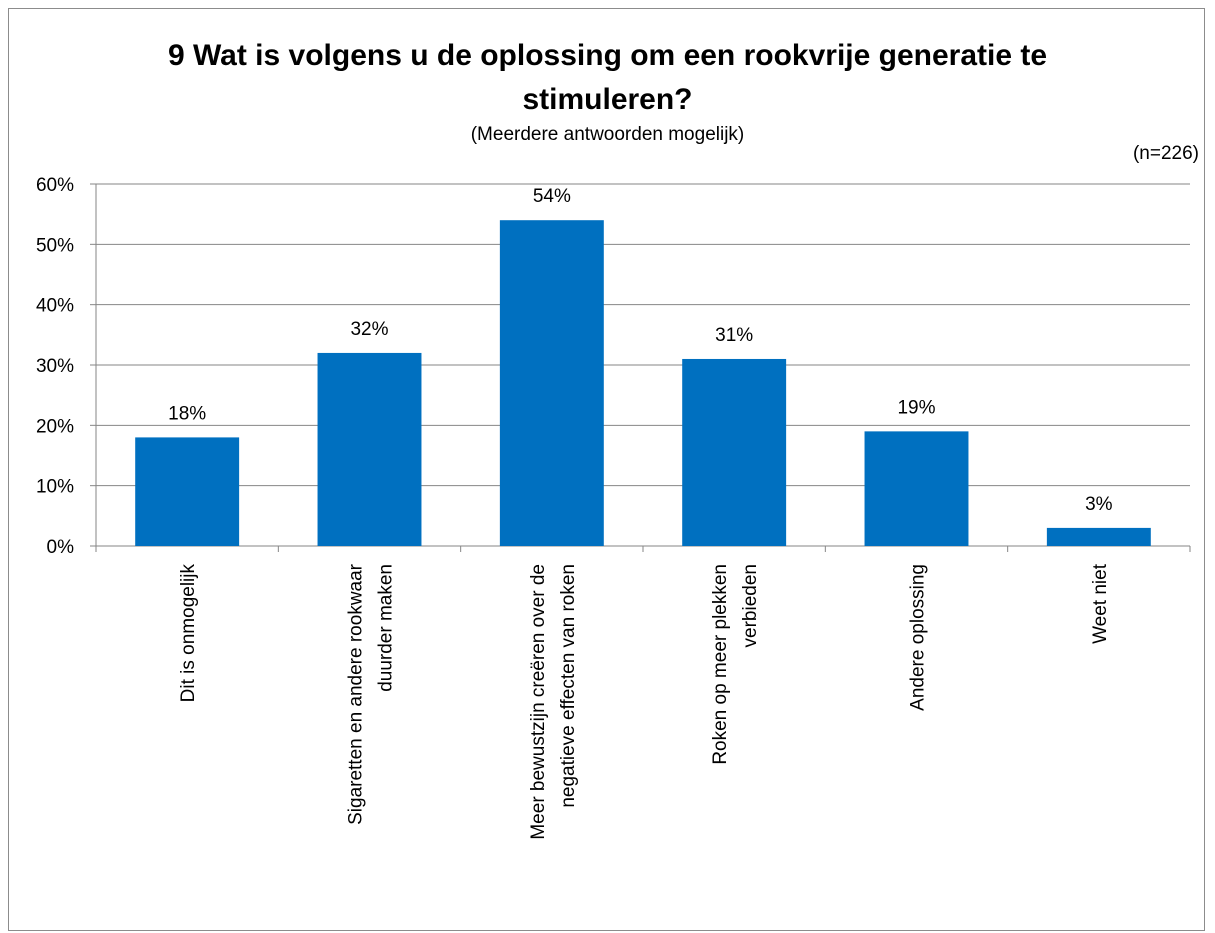  I want to click on category-label: Sigaretten en andere rookwaar, so click(356, 694).